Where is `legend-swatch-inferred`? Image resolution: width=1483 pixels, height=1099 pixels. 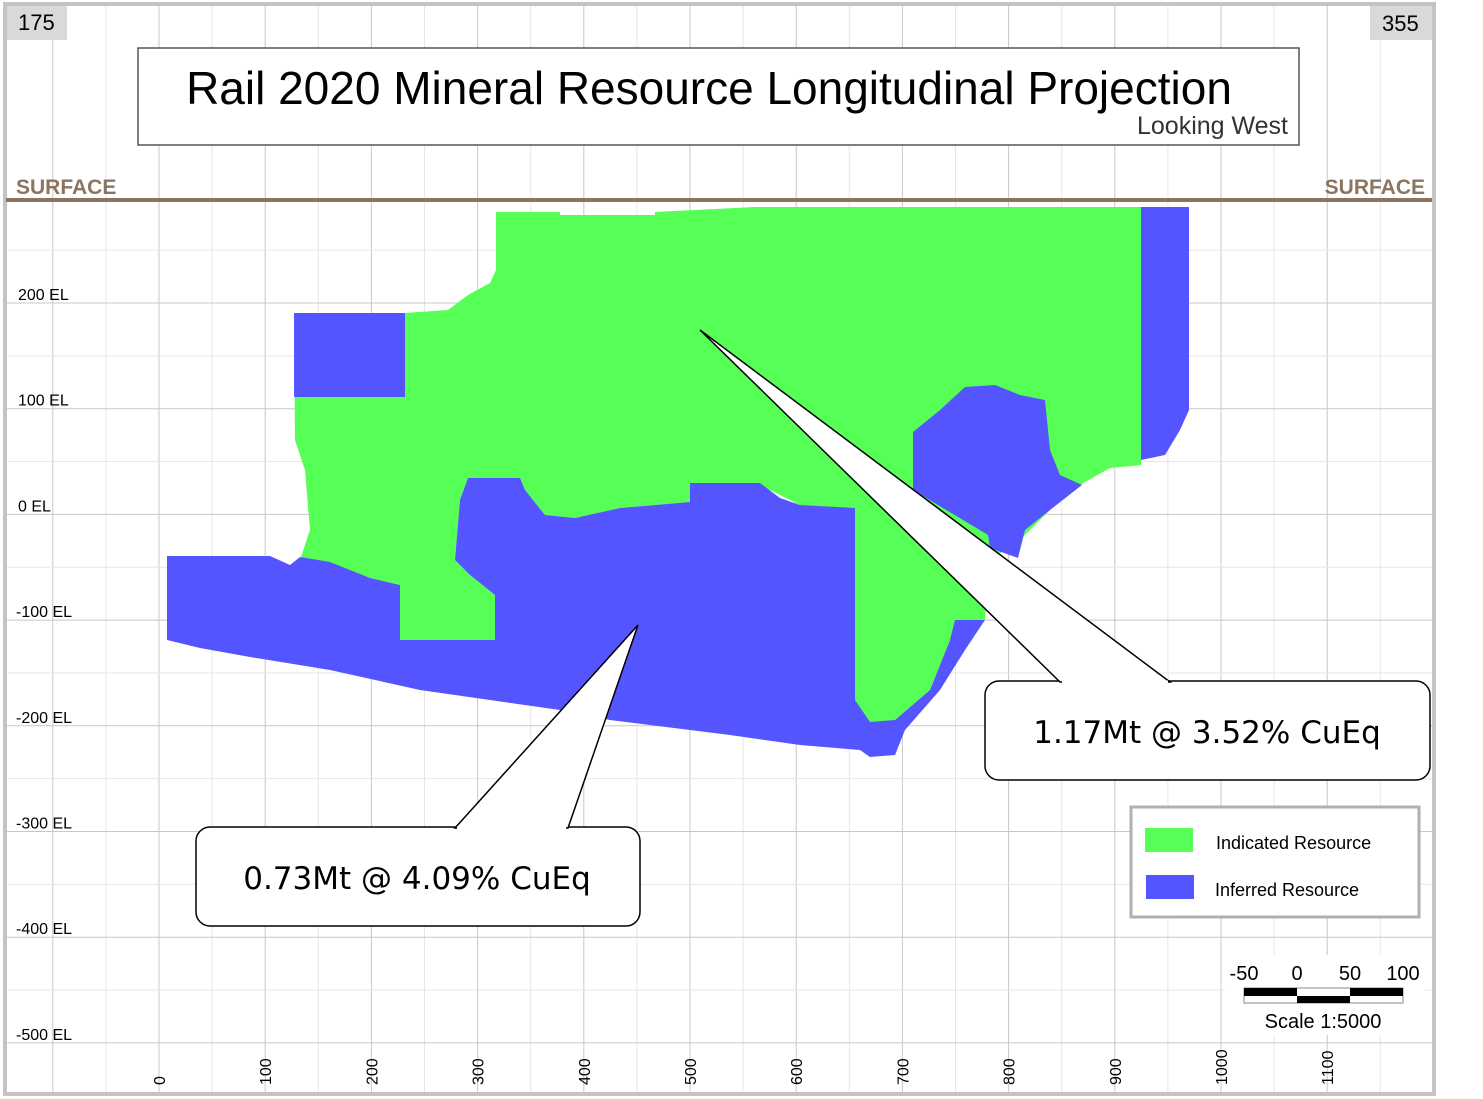 legend-swatch-inferred is located at coordinates (1170, 887).